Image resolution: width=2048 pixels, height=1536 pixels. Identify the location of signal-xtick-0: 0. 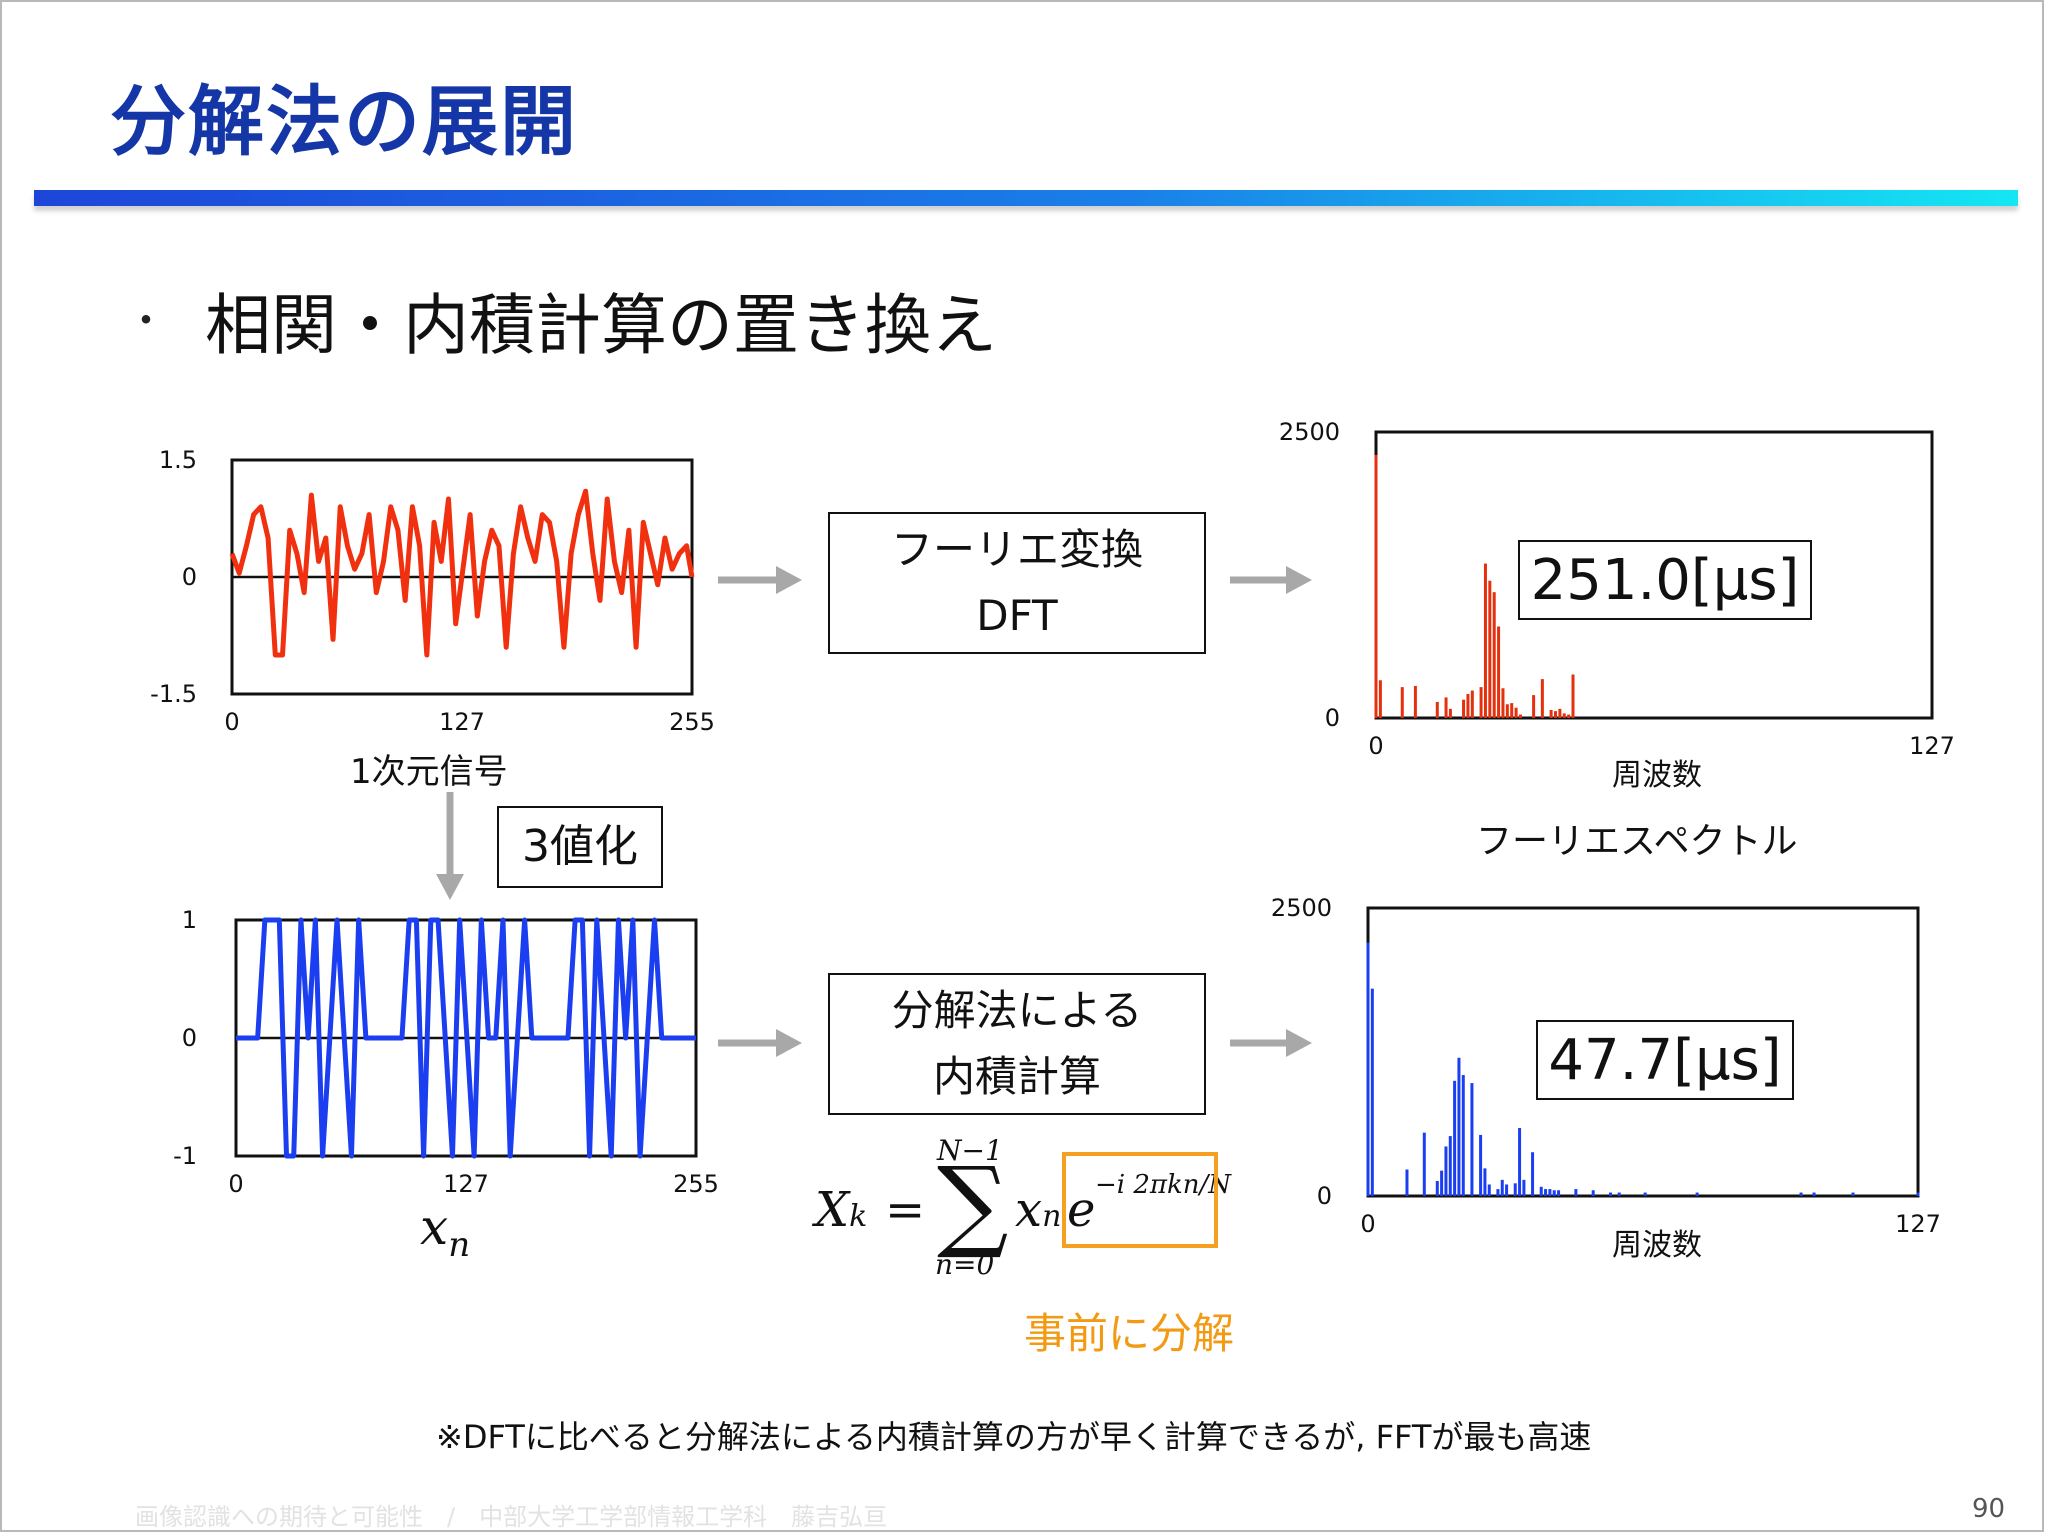
(231, 722).